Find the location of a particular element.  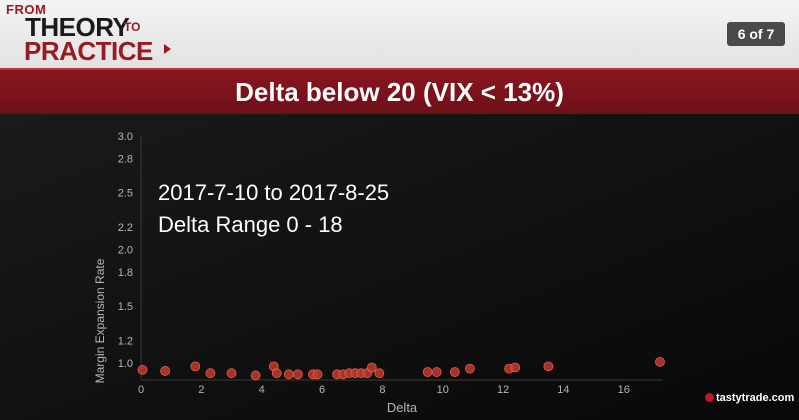

y-tick-label: 1.0 is located at coordinates (125, 364).